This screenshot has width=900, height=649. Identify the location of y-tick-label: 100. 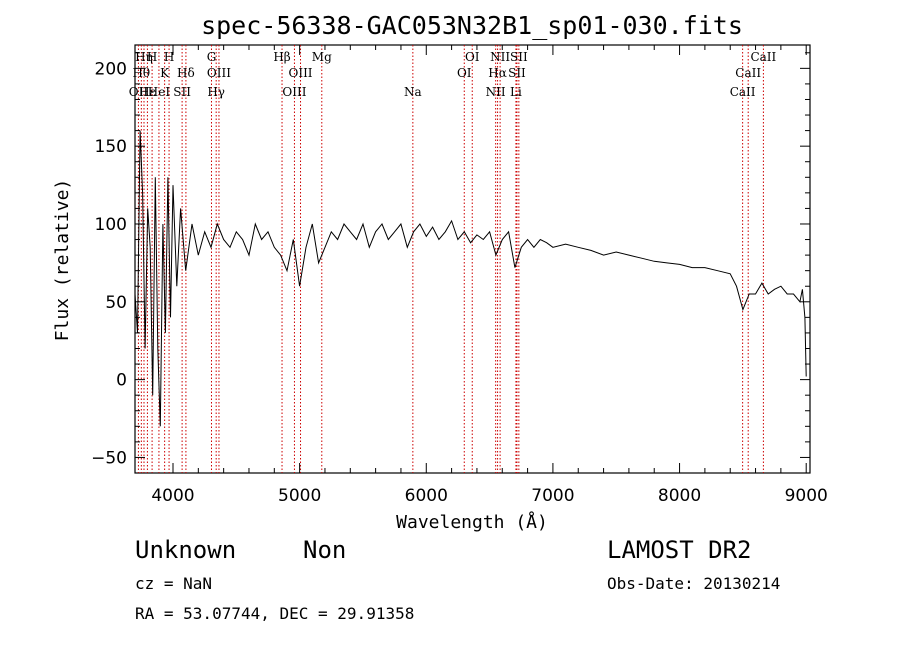
(111, 225).